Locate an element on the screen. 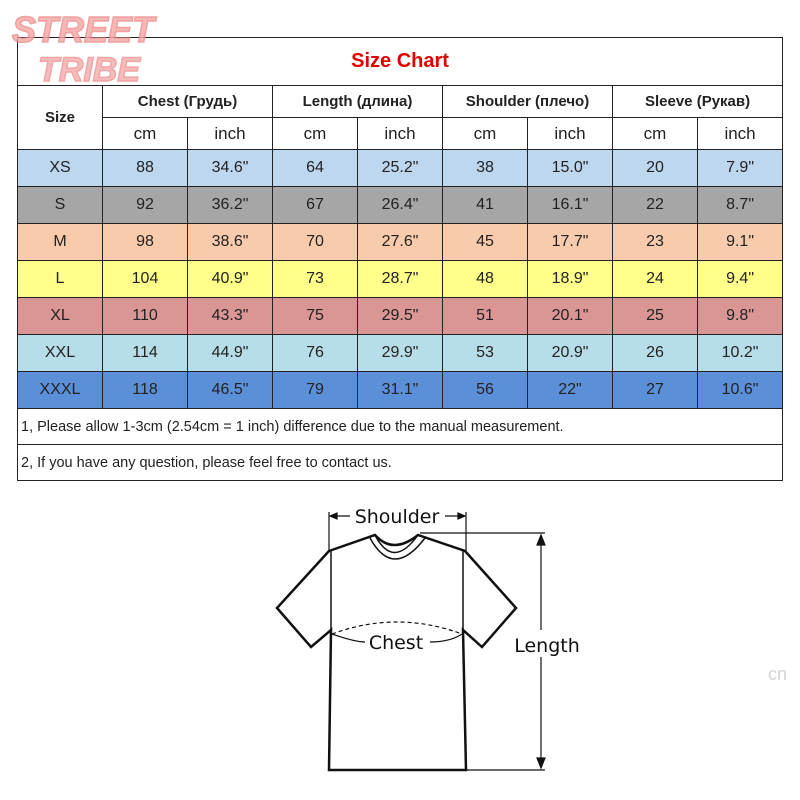  value-cell: 53 is located at coordinates (485, 353).